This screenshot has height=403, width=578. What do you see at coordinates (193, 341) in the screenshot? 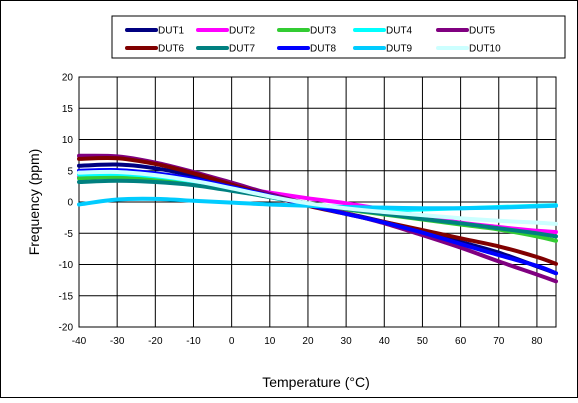
I see `x-tick-label: -10` at bounding box center [193, 341].